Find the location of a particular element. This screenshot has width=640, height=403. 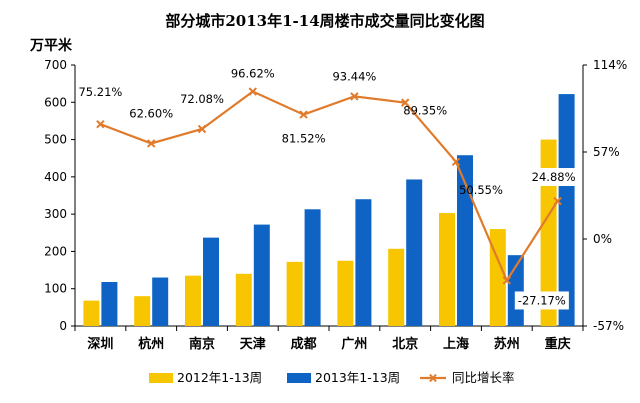

x-tick-label: 南京 is located at coordinates (202, 344).